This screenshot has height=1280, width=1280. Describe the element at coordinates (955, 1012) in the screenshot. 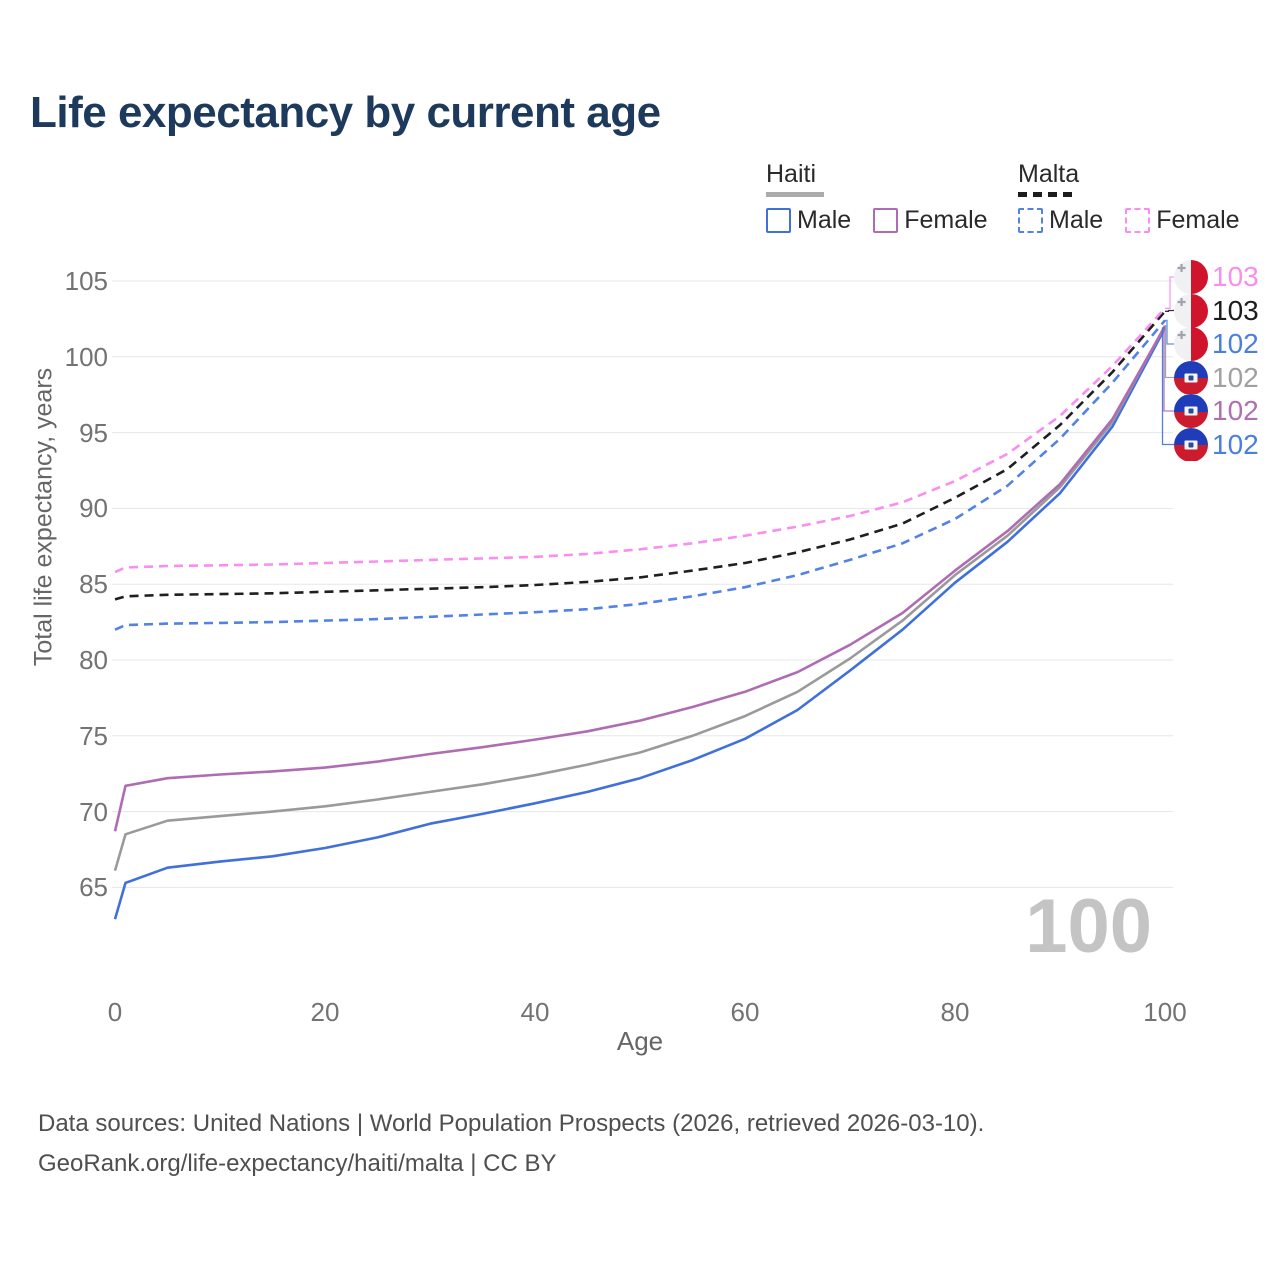

I see `x-tick-label: 80` at that location.